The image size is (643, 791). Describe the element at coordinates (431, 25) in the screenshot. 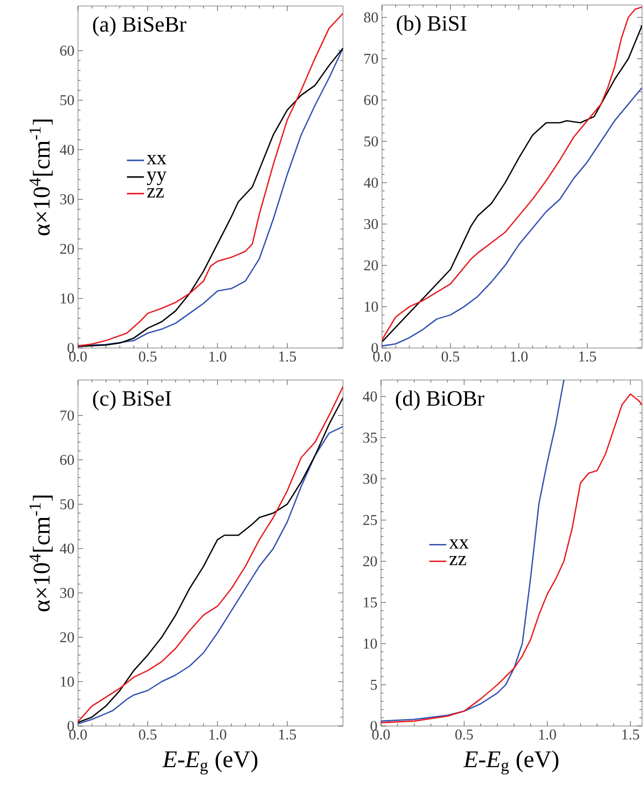

I see `chart-title: (b) BiSI` at that location.